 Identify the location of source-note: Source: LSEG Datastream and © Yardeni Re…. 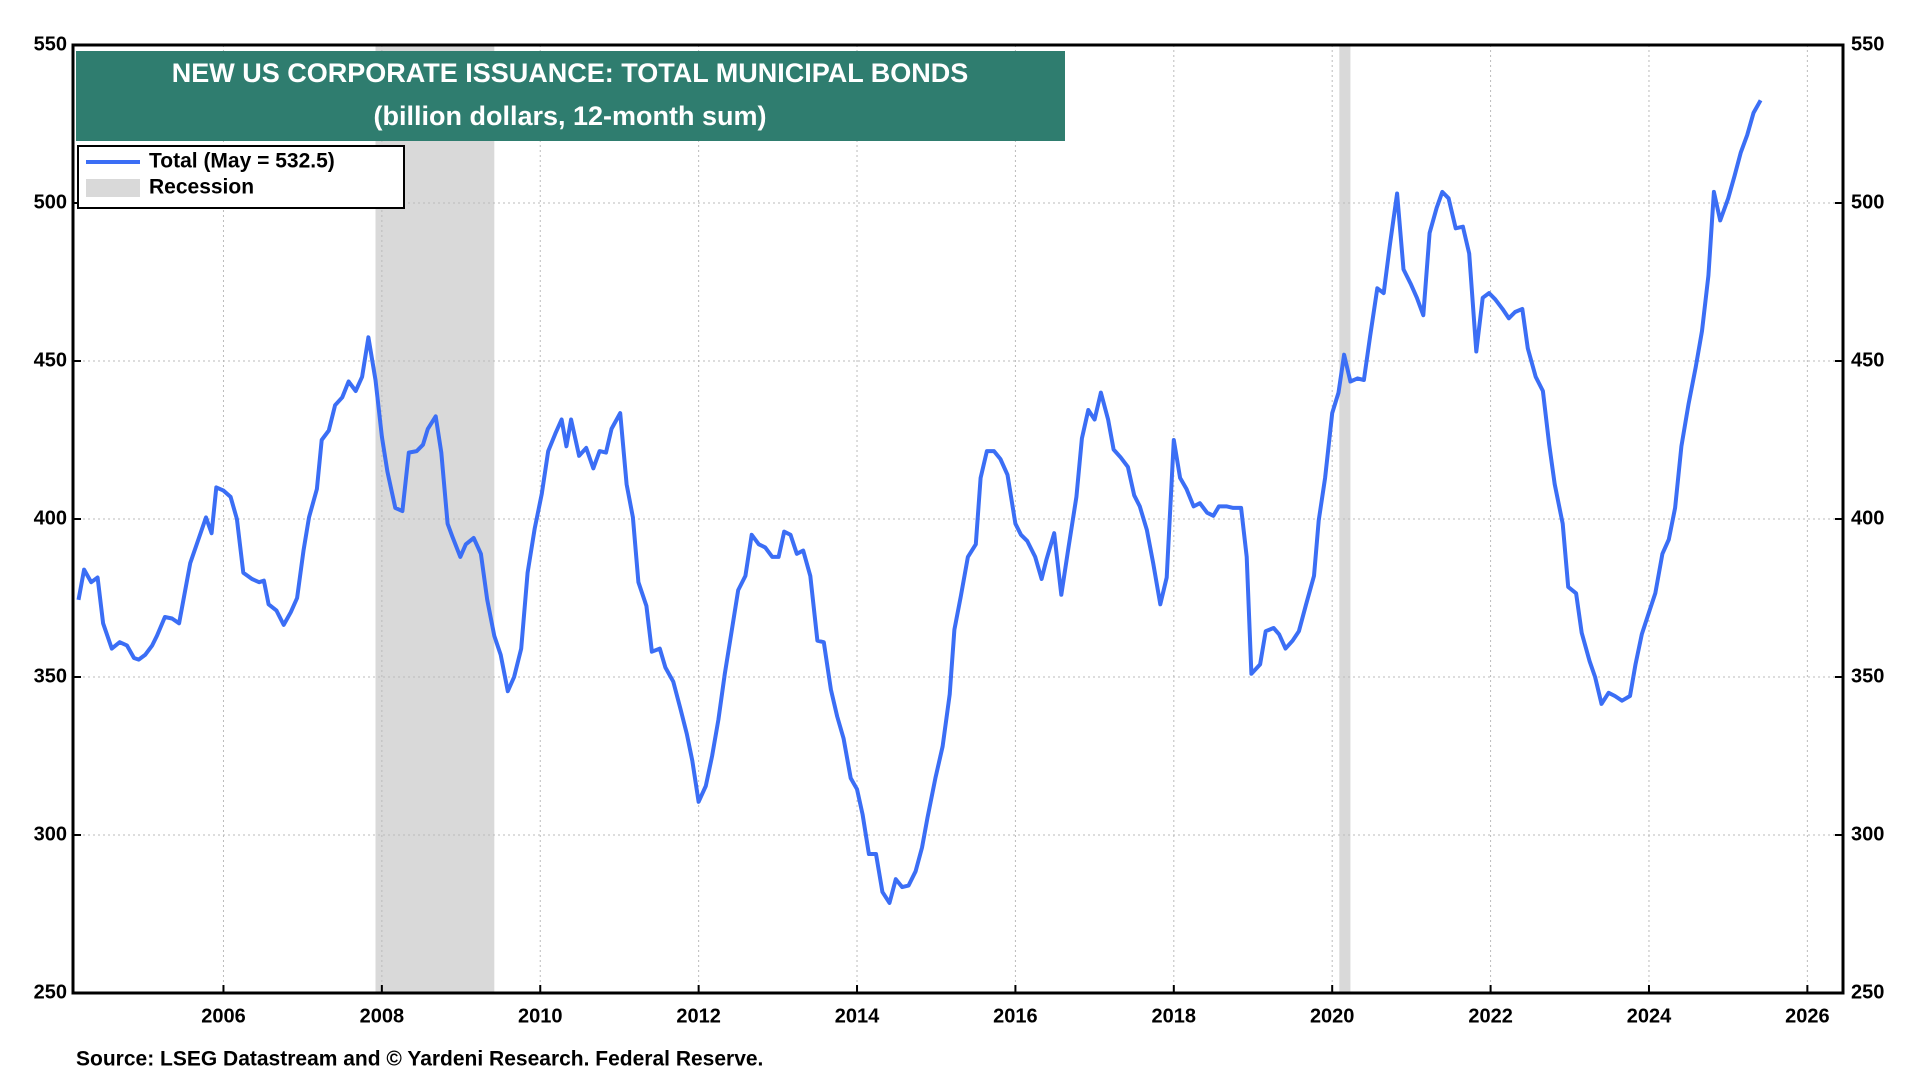
(419, 1059).